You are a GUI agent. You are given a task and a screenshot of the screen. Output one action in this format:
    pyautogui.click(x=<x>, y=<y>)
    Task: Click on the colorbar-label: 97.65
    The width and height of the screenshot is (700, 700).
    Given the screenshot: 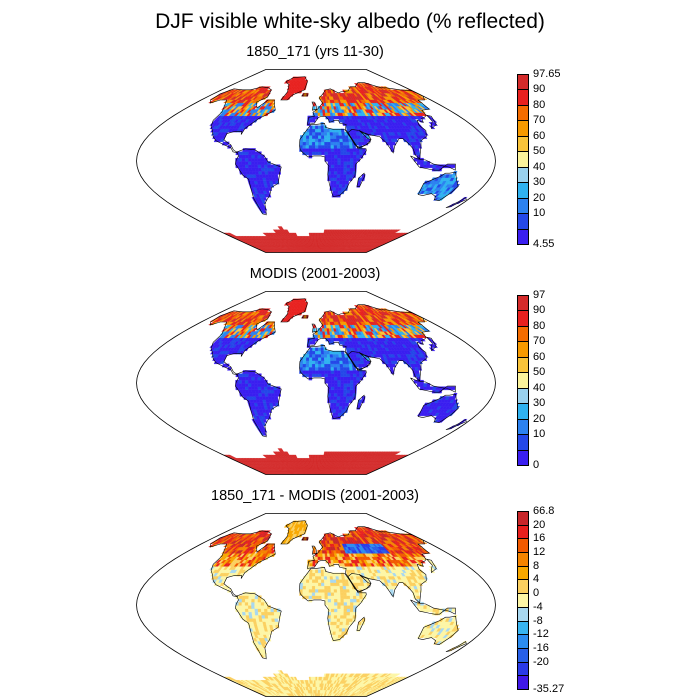 What is the action you would take?
    pyautogui.click(x=547, y=74)
    